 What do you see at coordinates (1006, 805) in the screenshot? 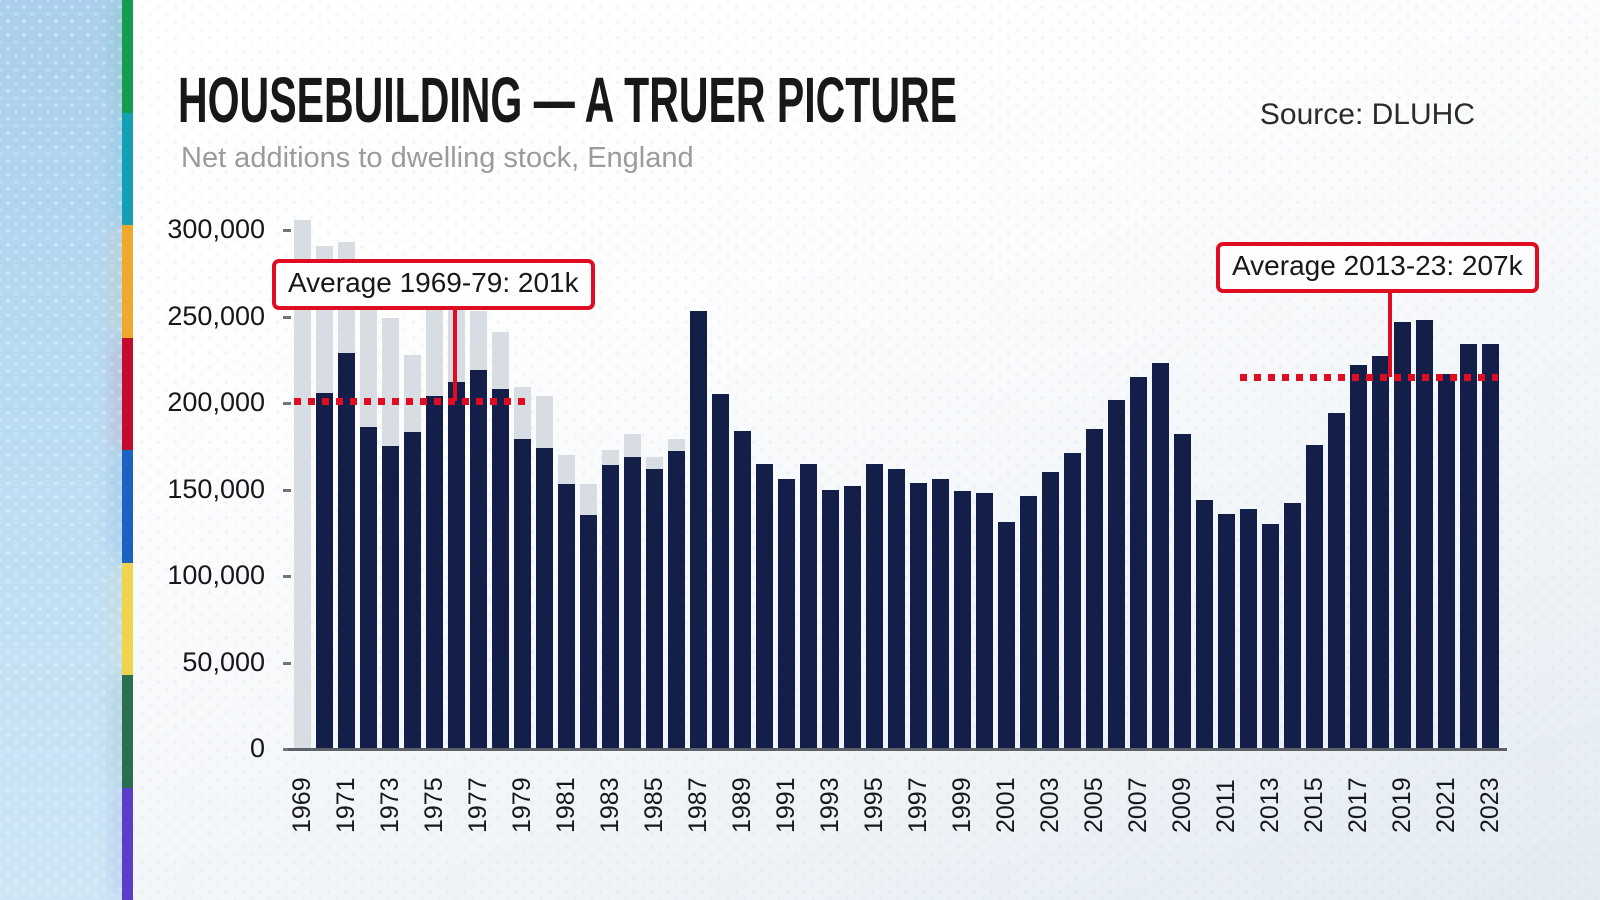
I see `x-tick-label-2001: 2001` at bounding box center [1006, 805].